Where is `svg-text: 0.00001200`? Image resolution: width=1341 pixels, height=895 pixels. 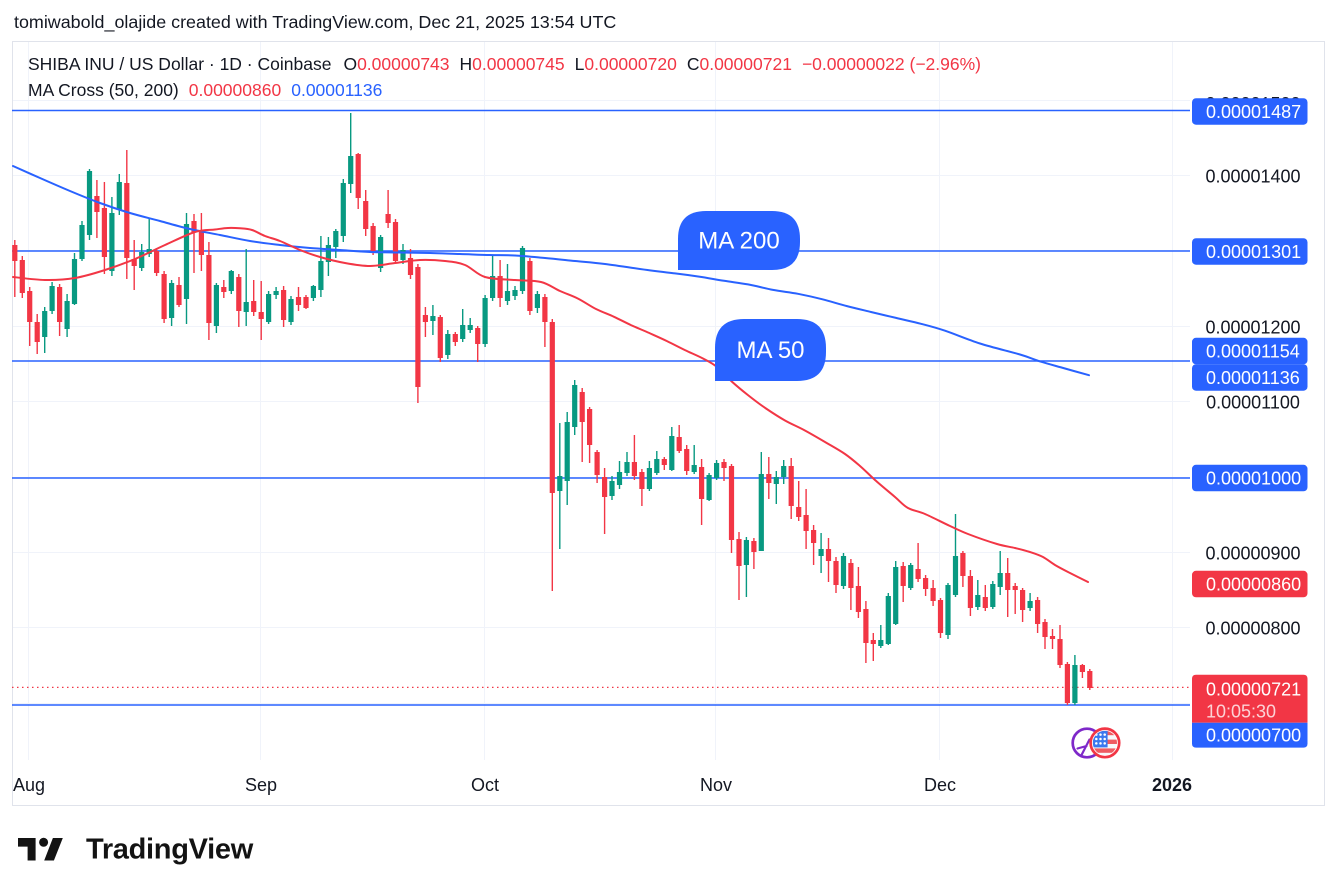
svg-text: 0.00001200 is located at coordinates (1252, 328).